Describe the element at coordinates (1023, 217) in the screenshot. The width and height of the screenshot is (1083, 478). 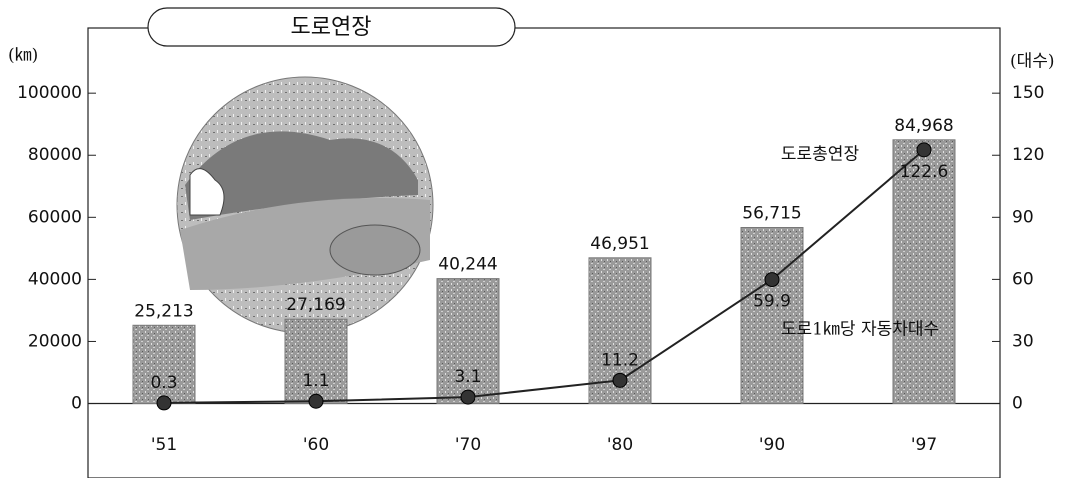
I see `y2-tick-label: 90` at that location.